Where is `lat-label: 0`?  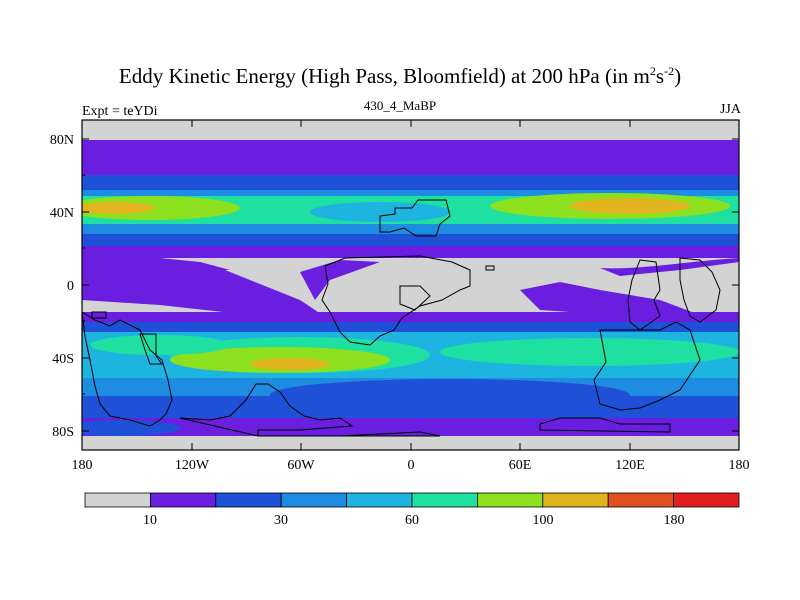
lat-label: 0 is located at coordinates (70, 286).